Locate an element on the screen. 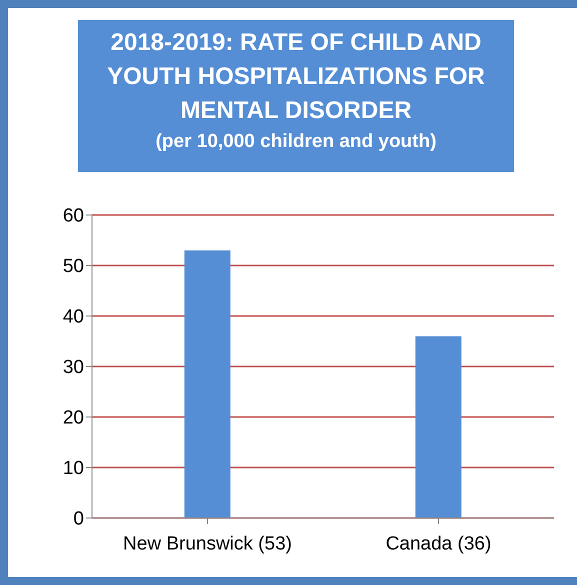 This screenshot has width=577, height=585. y-tick-label: 40 is located at coordinates (73, 317).